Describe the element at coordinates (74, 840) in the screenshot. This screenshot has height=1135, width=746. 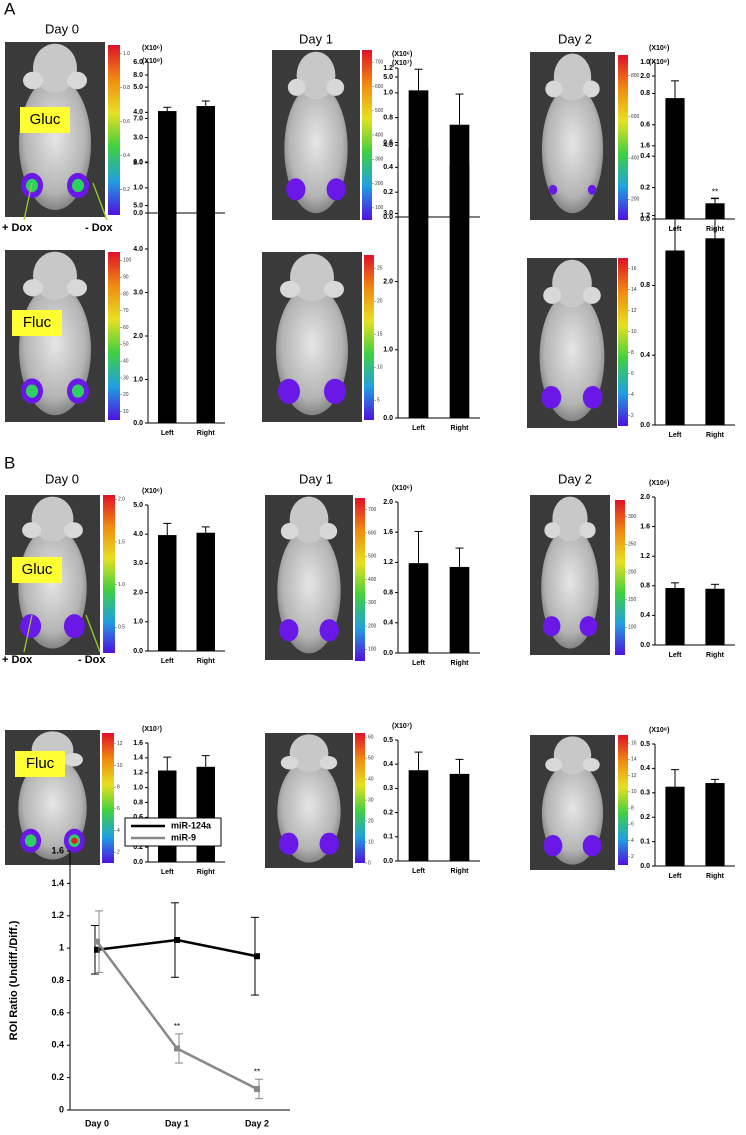
I see `signal-hot` at that location.